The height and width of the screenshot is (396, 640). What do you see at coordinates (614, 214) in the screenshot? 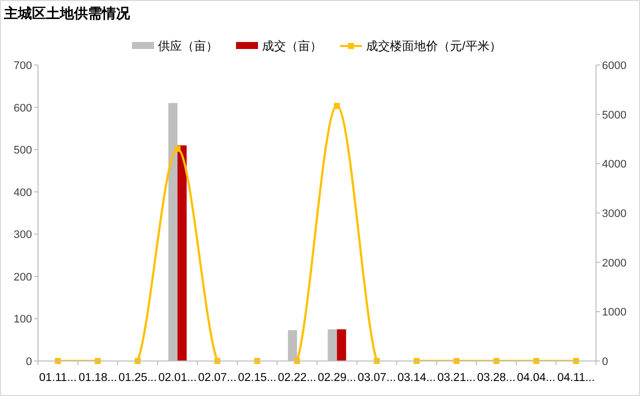
I see `y2-tick-label: 3000` at bounding box center [614, 214].